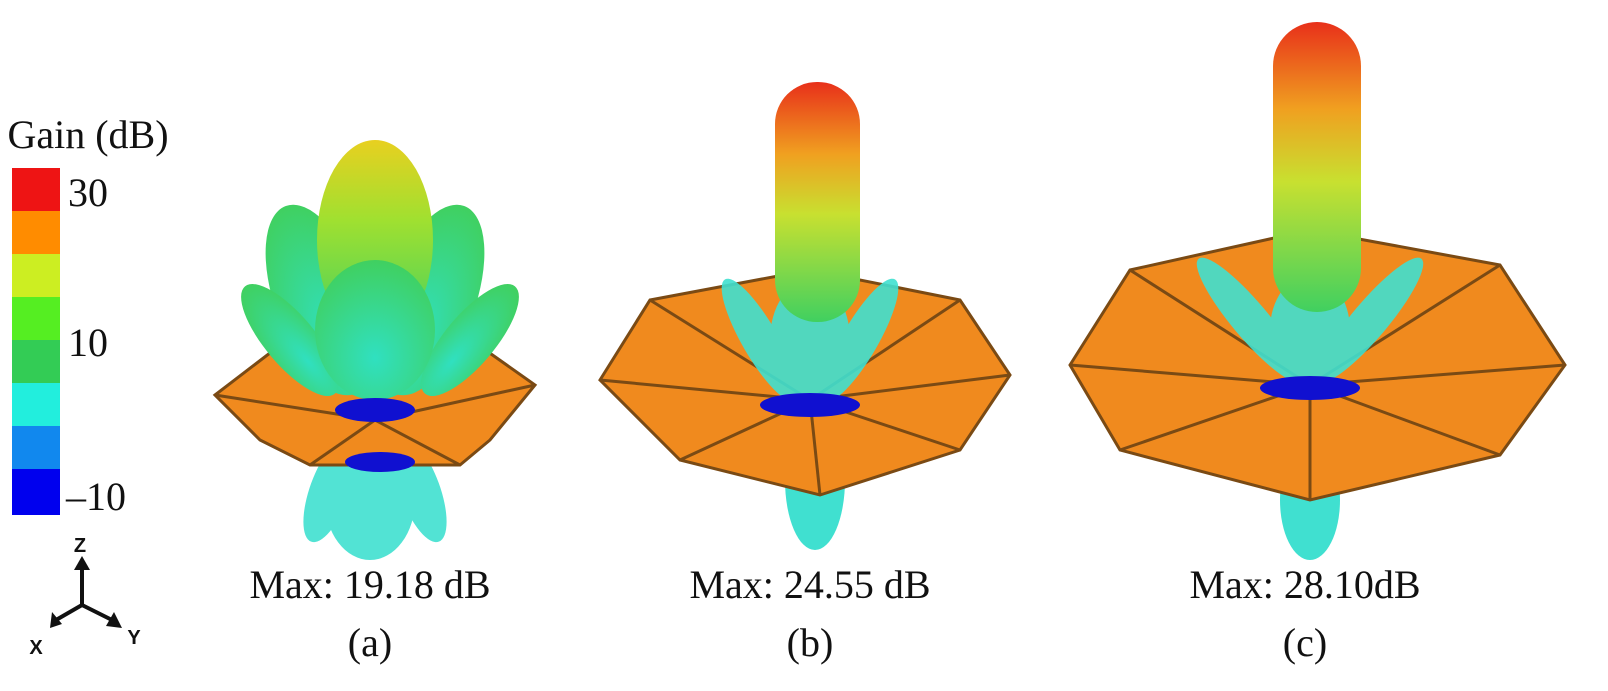  What do you see at coordinates (95, 496) in the screenshot?
I see `legend-label: –10` at bounding box center [95, 496].